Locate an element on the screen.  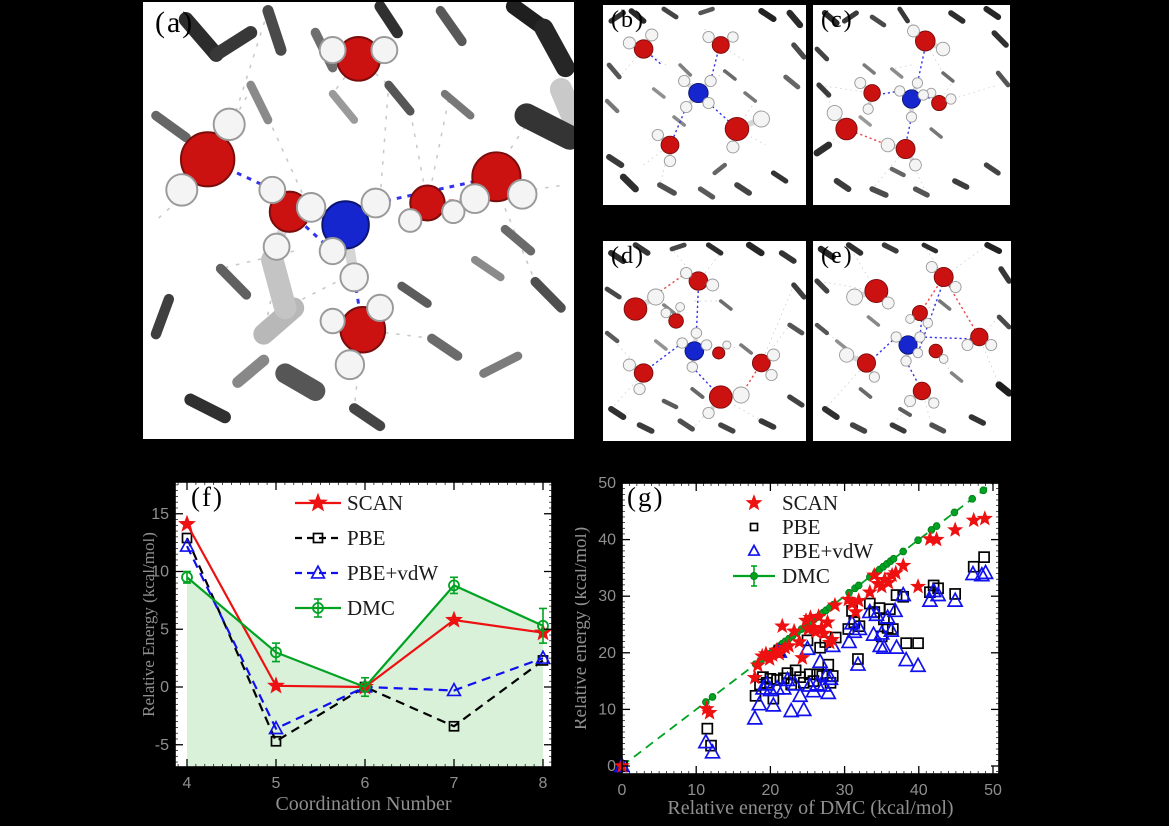
panel-label-e: (e) is located at coordinates (837, 256).